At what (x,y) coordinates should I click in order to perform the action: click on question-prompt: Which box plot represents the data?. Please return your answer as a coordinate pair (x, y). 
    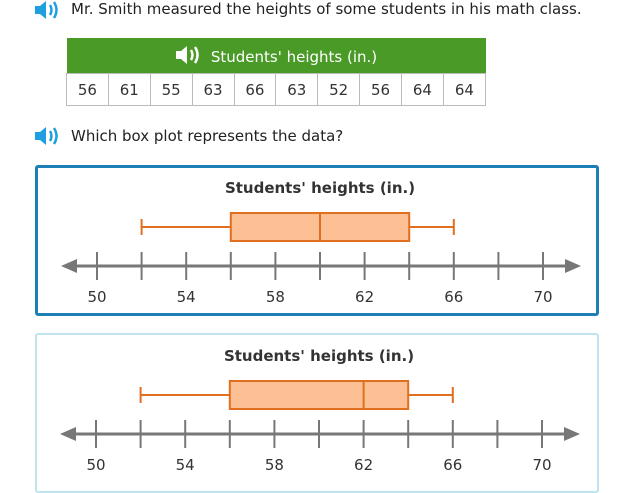
    Looking at the image, I should click on (207, 136).